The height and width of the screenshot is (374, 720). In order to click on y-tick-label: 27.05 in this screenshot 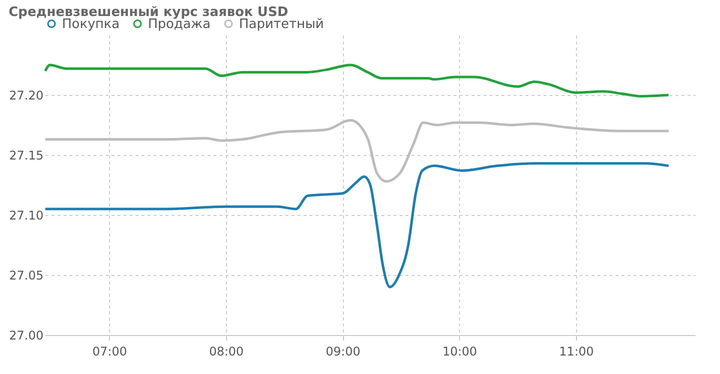, I will do `click(26, 275)`.